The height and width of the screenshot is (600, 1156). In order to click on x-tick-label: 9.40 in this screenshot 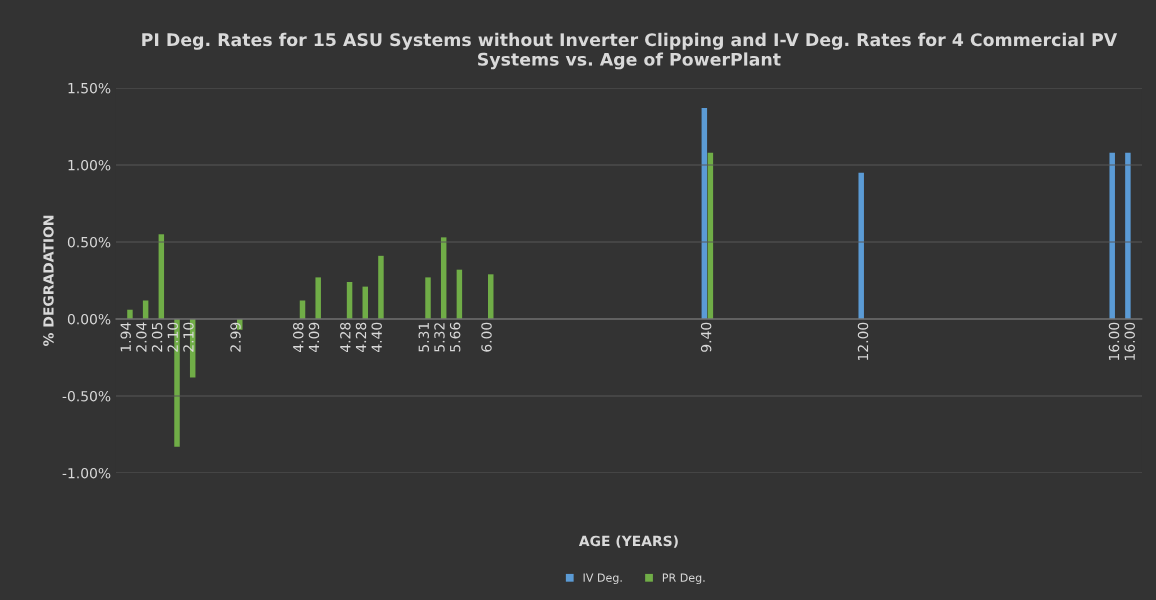, I will do `click(706, 337)`.